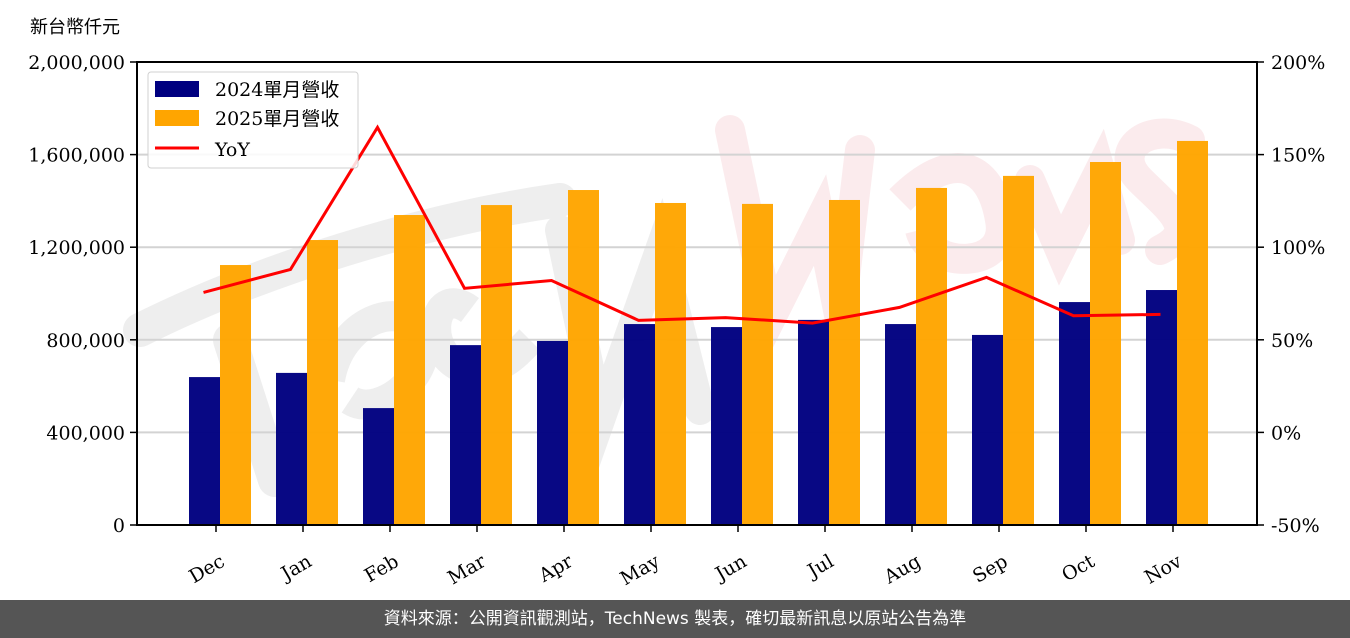 The image size is (1350, 638). What do you see at coordinates (378, 466) in the screenshot?
I see `bar-2024-feb` at bounding box center [378, 466].